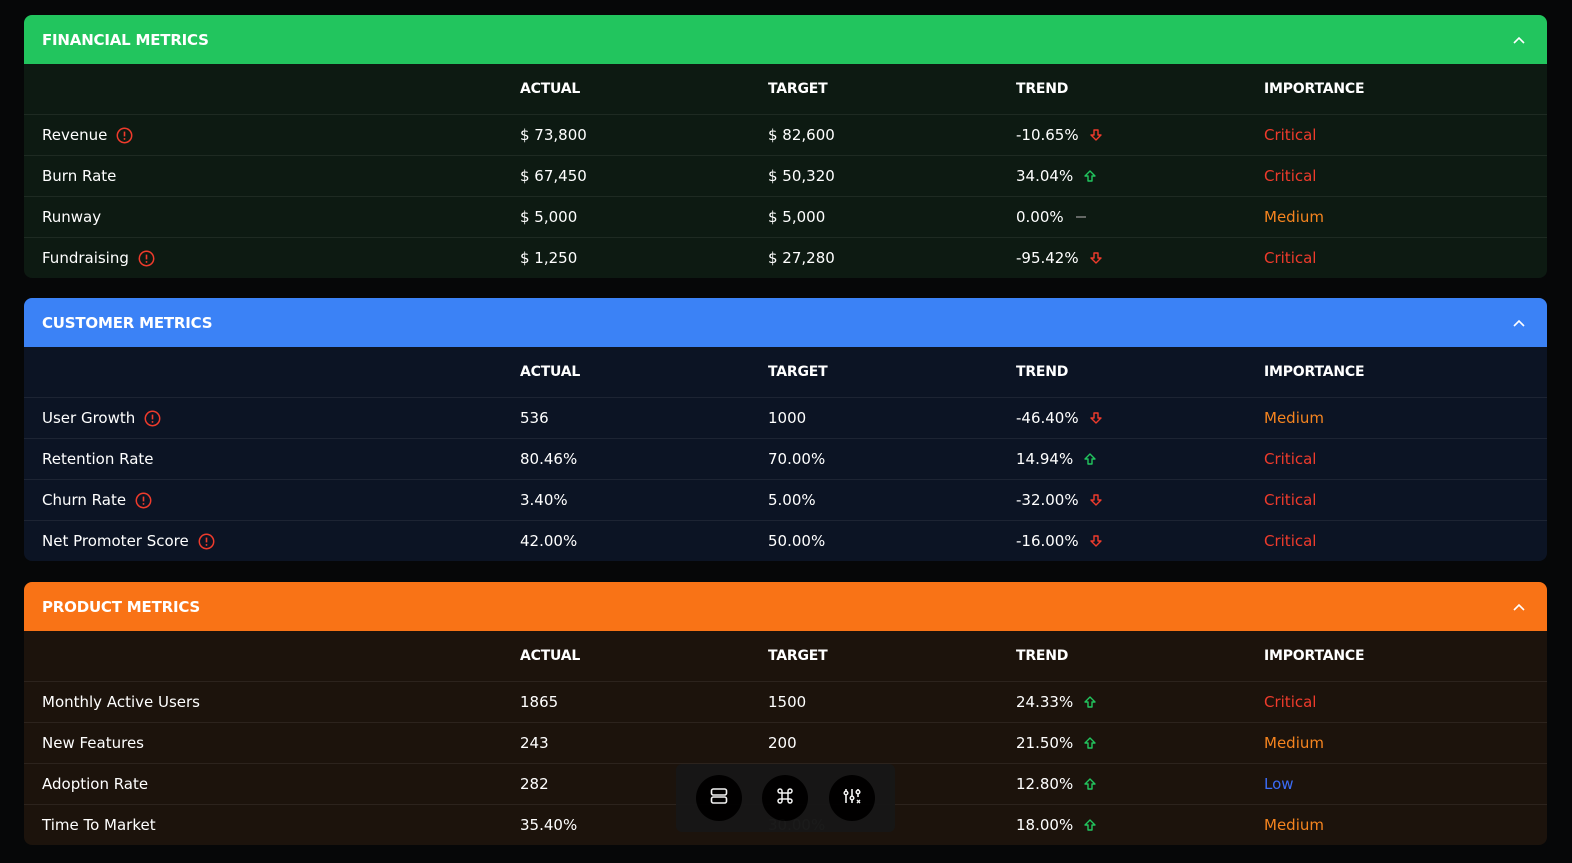 Image resolution: width=1572 pixels, height=863 pixels. Describe the element at coordinates (125, 39) in the screenshot. I see `section-title: FINANCIAL METRICS` at that location.